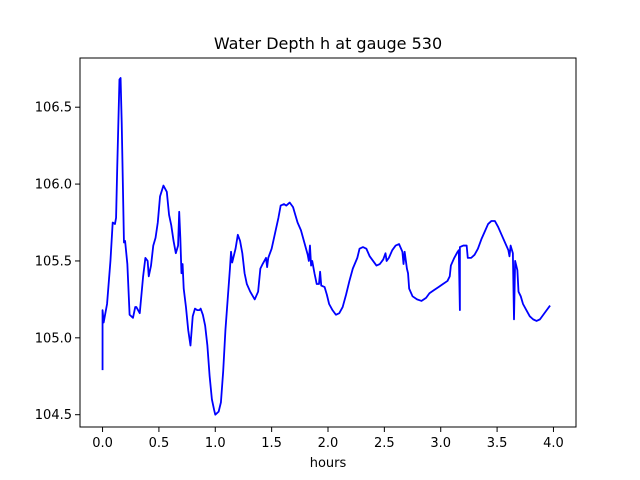 The image size is (640, 480). Describe the element at coordinates (328, 463) in the screenshot. I see `x-axis-label: hours` at that location.